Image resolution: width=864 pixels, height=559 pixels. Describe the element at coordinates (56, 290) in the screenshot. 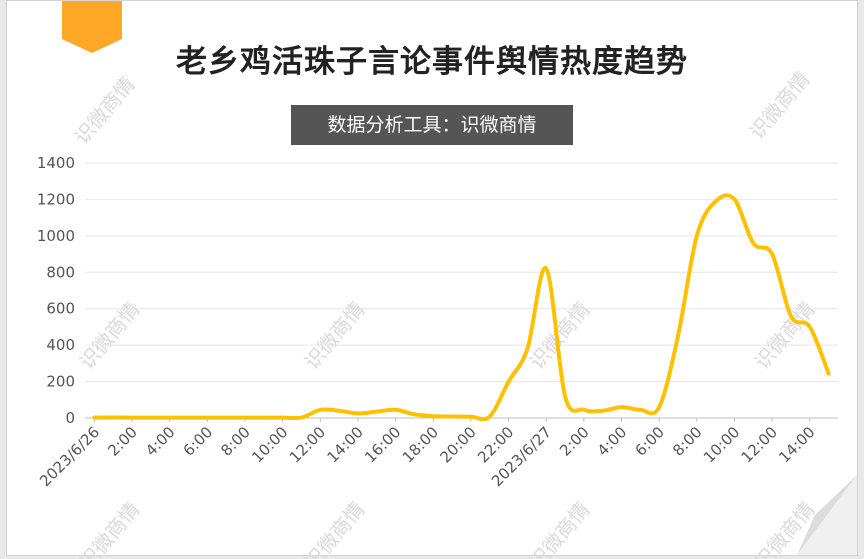

I see `y-axis: 0 200 400 600 800 1000 1200 1400` at that location.